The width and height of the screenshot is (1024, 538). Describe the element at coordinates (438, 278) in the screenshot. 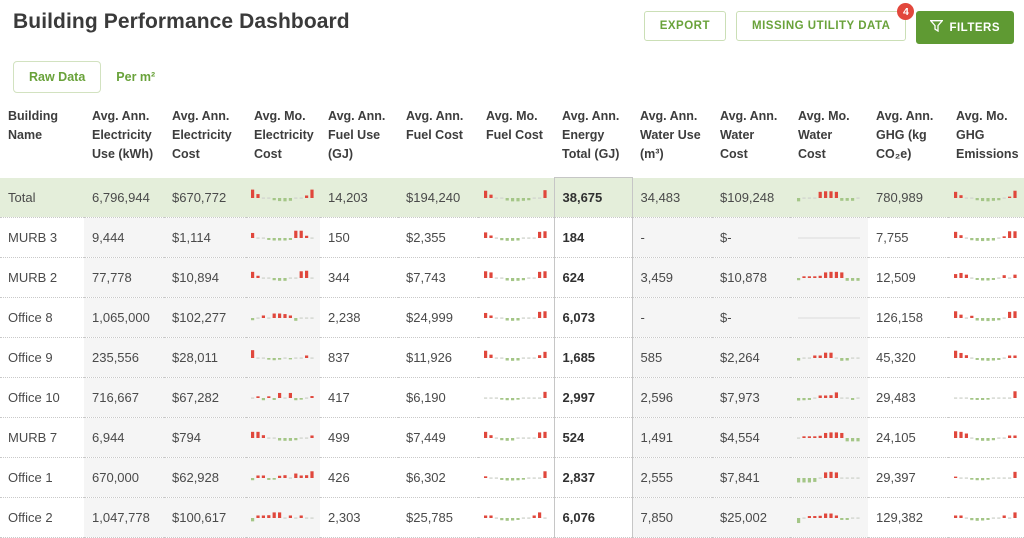

I see `cell-fuel-cost: $7,743` at that location.